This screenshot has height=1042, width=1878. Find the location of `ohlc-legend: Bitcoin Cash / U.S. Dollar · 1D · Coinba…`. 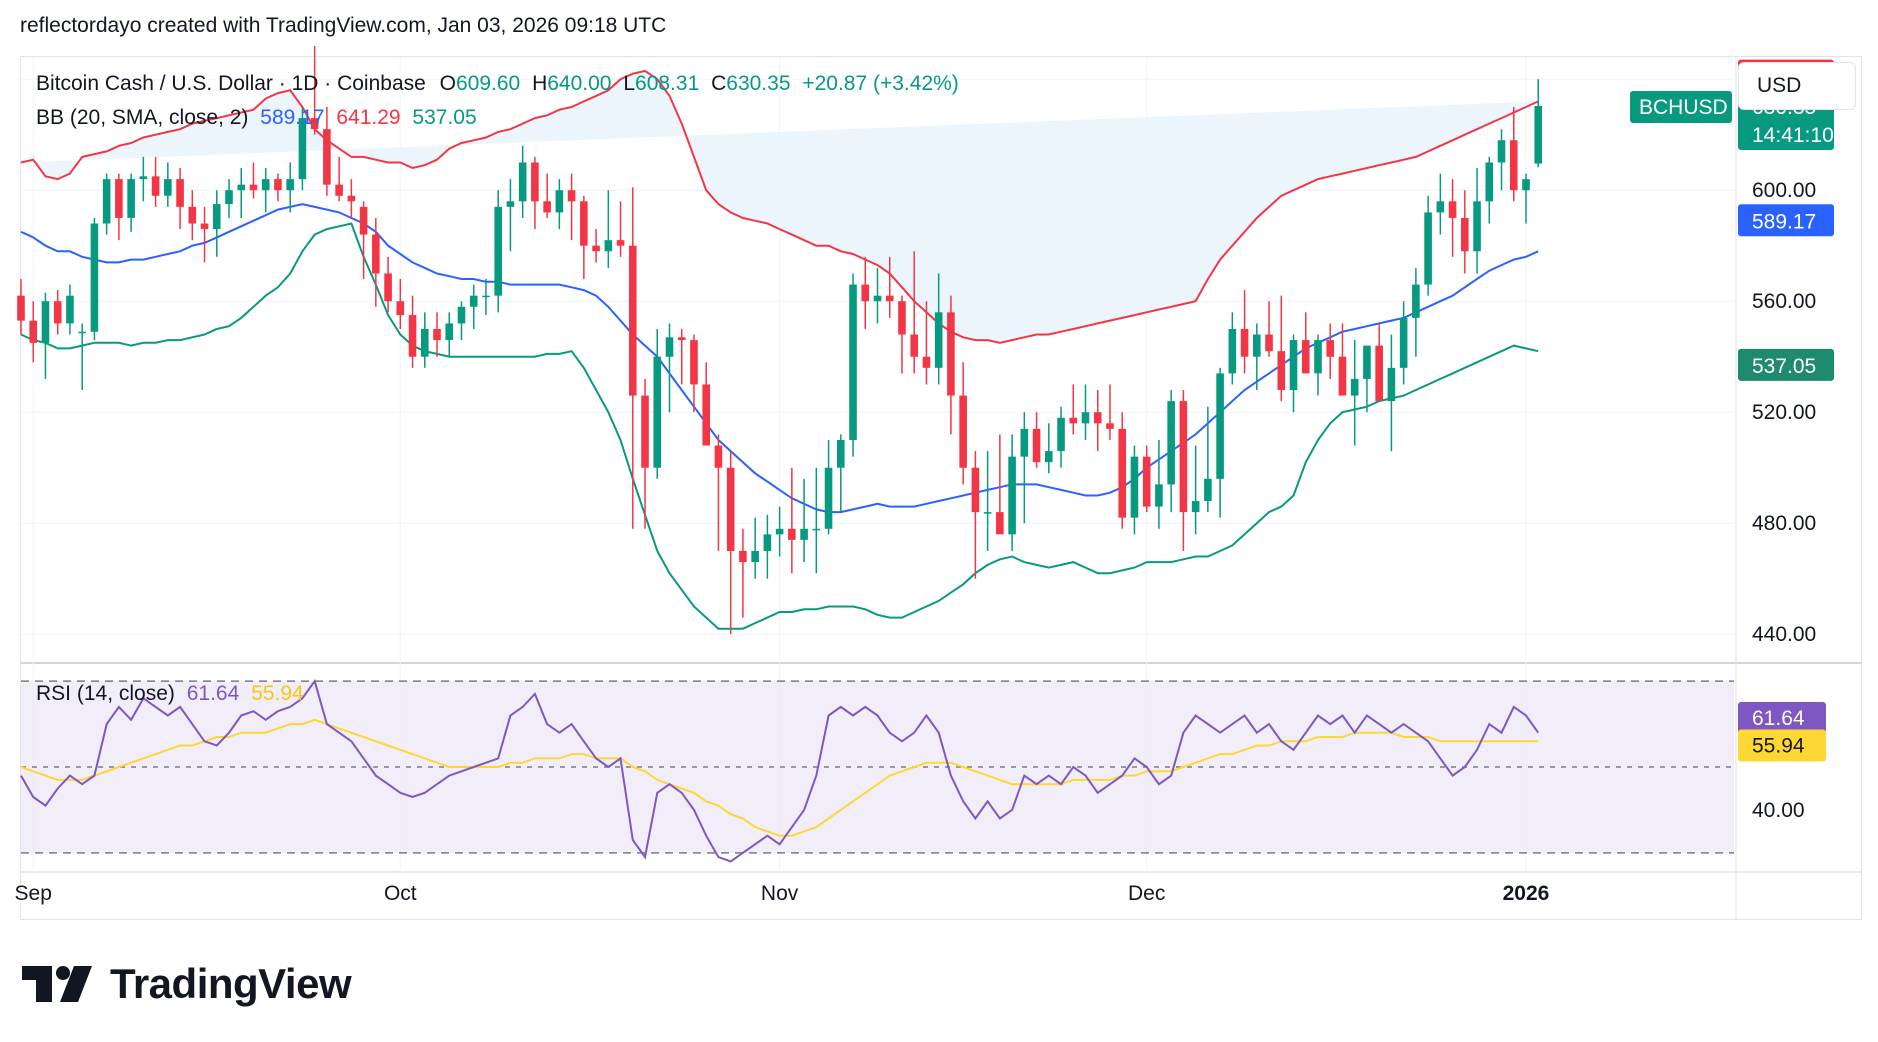

ohlc-legend: Bitcoin Cash / U.S. Dollar · 1D · Coinba… is located at coordinates (497, 84).